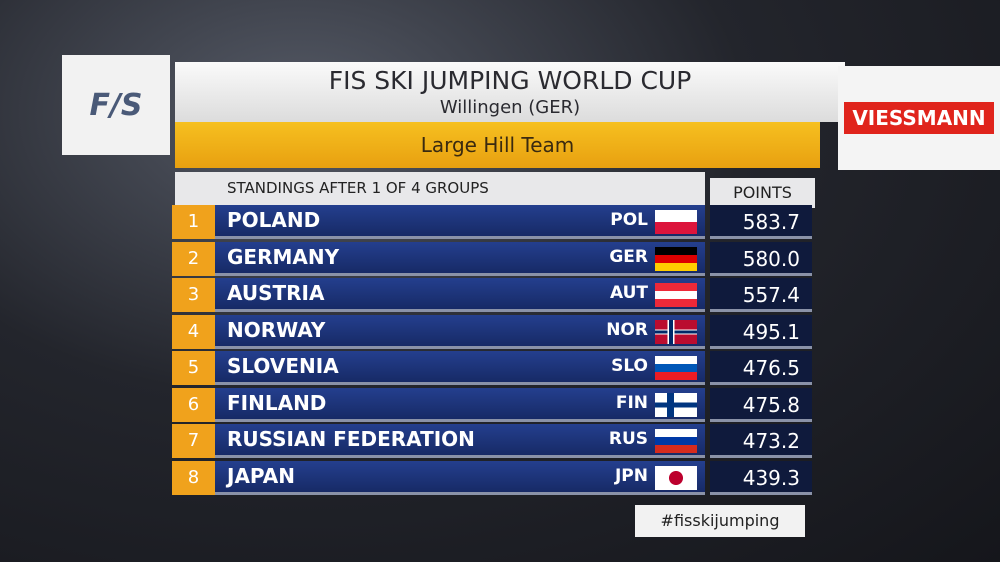 The image size is (1000, 562). I want to click on rank-cell: 1, so click(193, 222).